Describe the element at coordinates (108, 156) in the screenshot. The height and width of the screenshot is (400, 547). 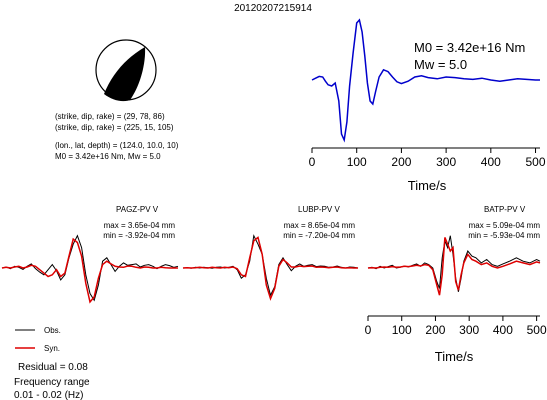
I see `moment-summary-line: M0 = 3.42e+16 Nm, Mw = 5.0` at that location.